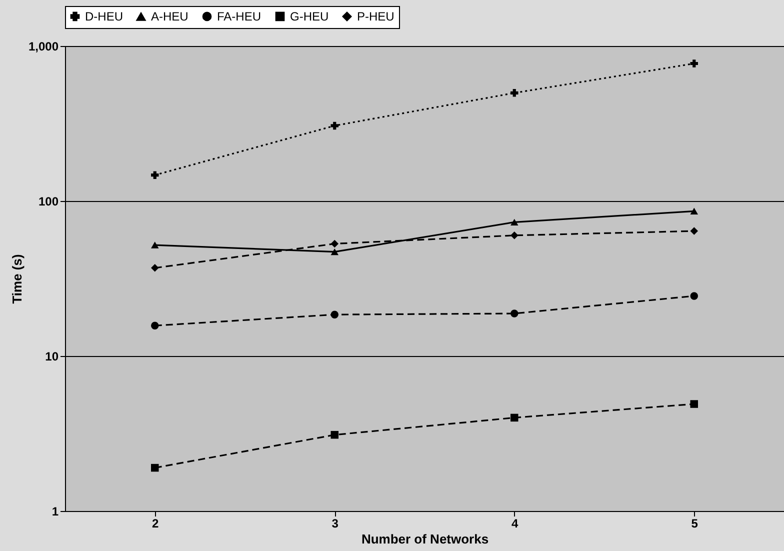  Describe the element at coordinates (43, 47) in the screenshot. I see `y-tick-label: 1,000` at that location.